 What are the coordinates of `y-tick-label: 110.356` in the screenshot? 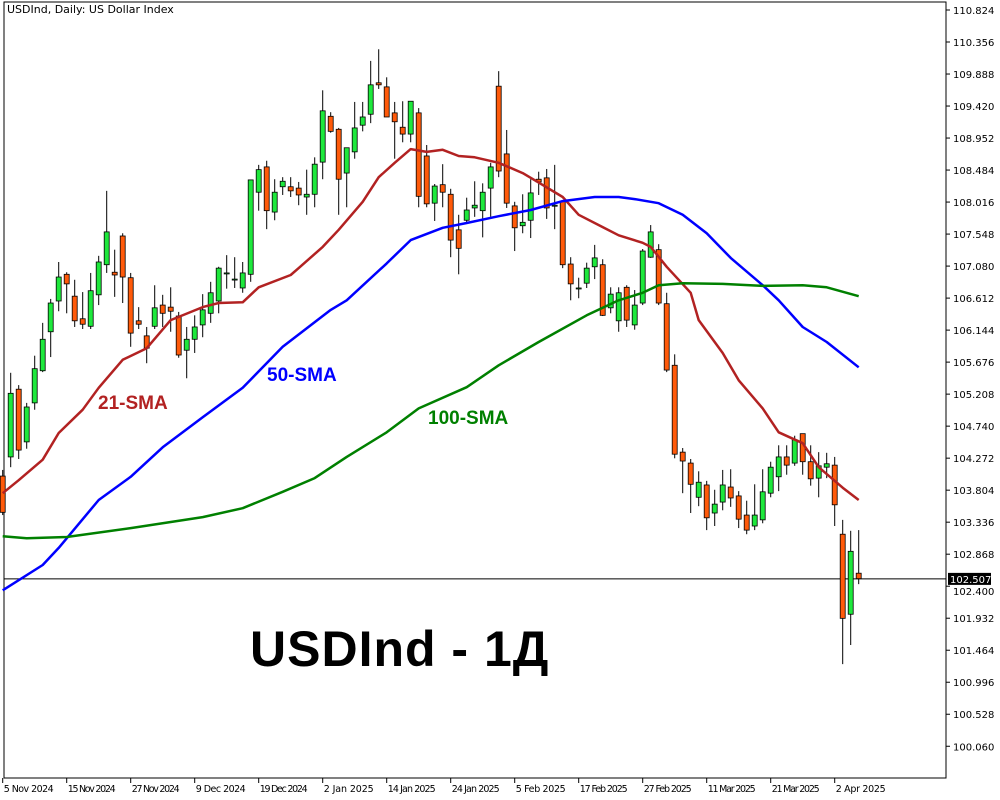 It's located at (973, 43).